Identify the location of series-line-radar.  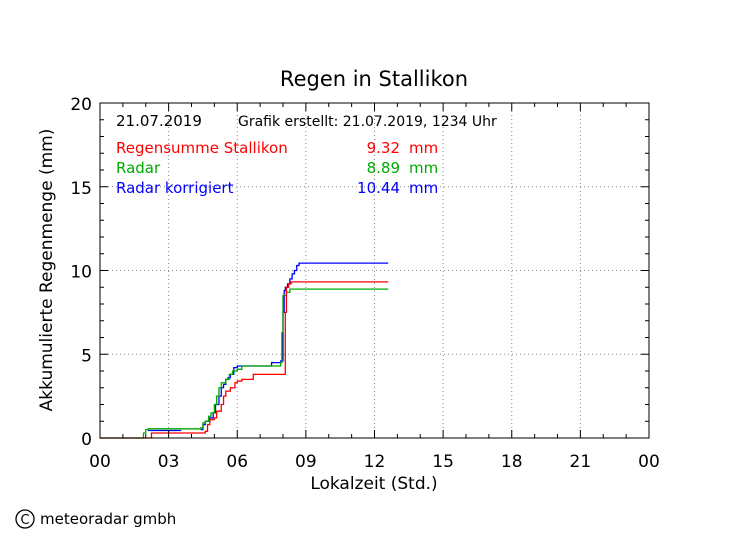
(244, 363).